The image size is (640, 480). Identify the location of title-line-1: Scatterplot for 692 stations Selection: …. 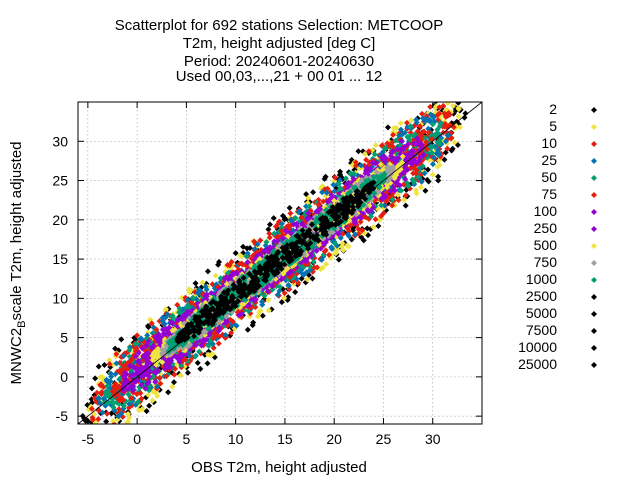
(279, 25).